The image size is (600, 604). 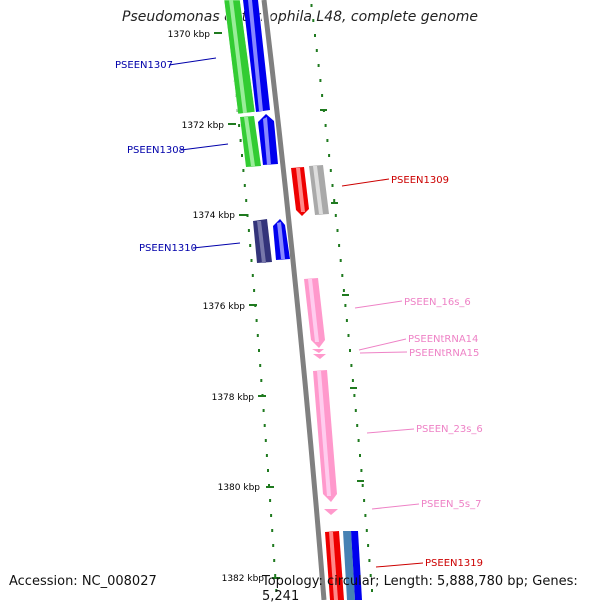 I want to click on gene-navy-highlight, so click(x=261, y=242).